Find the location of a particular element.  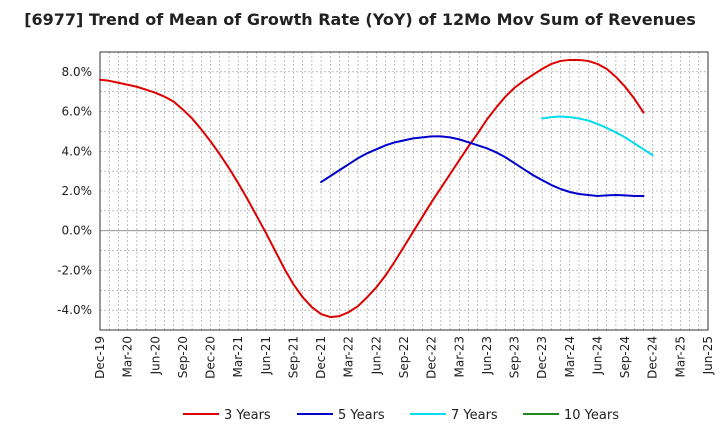

legend-label: 10 Years is located at coordinates (591, 415).